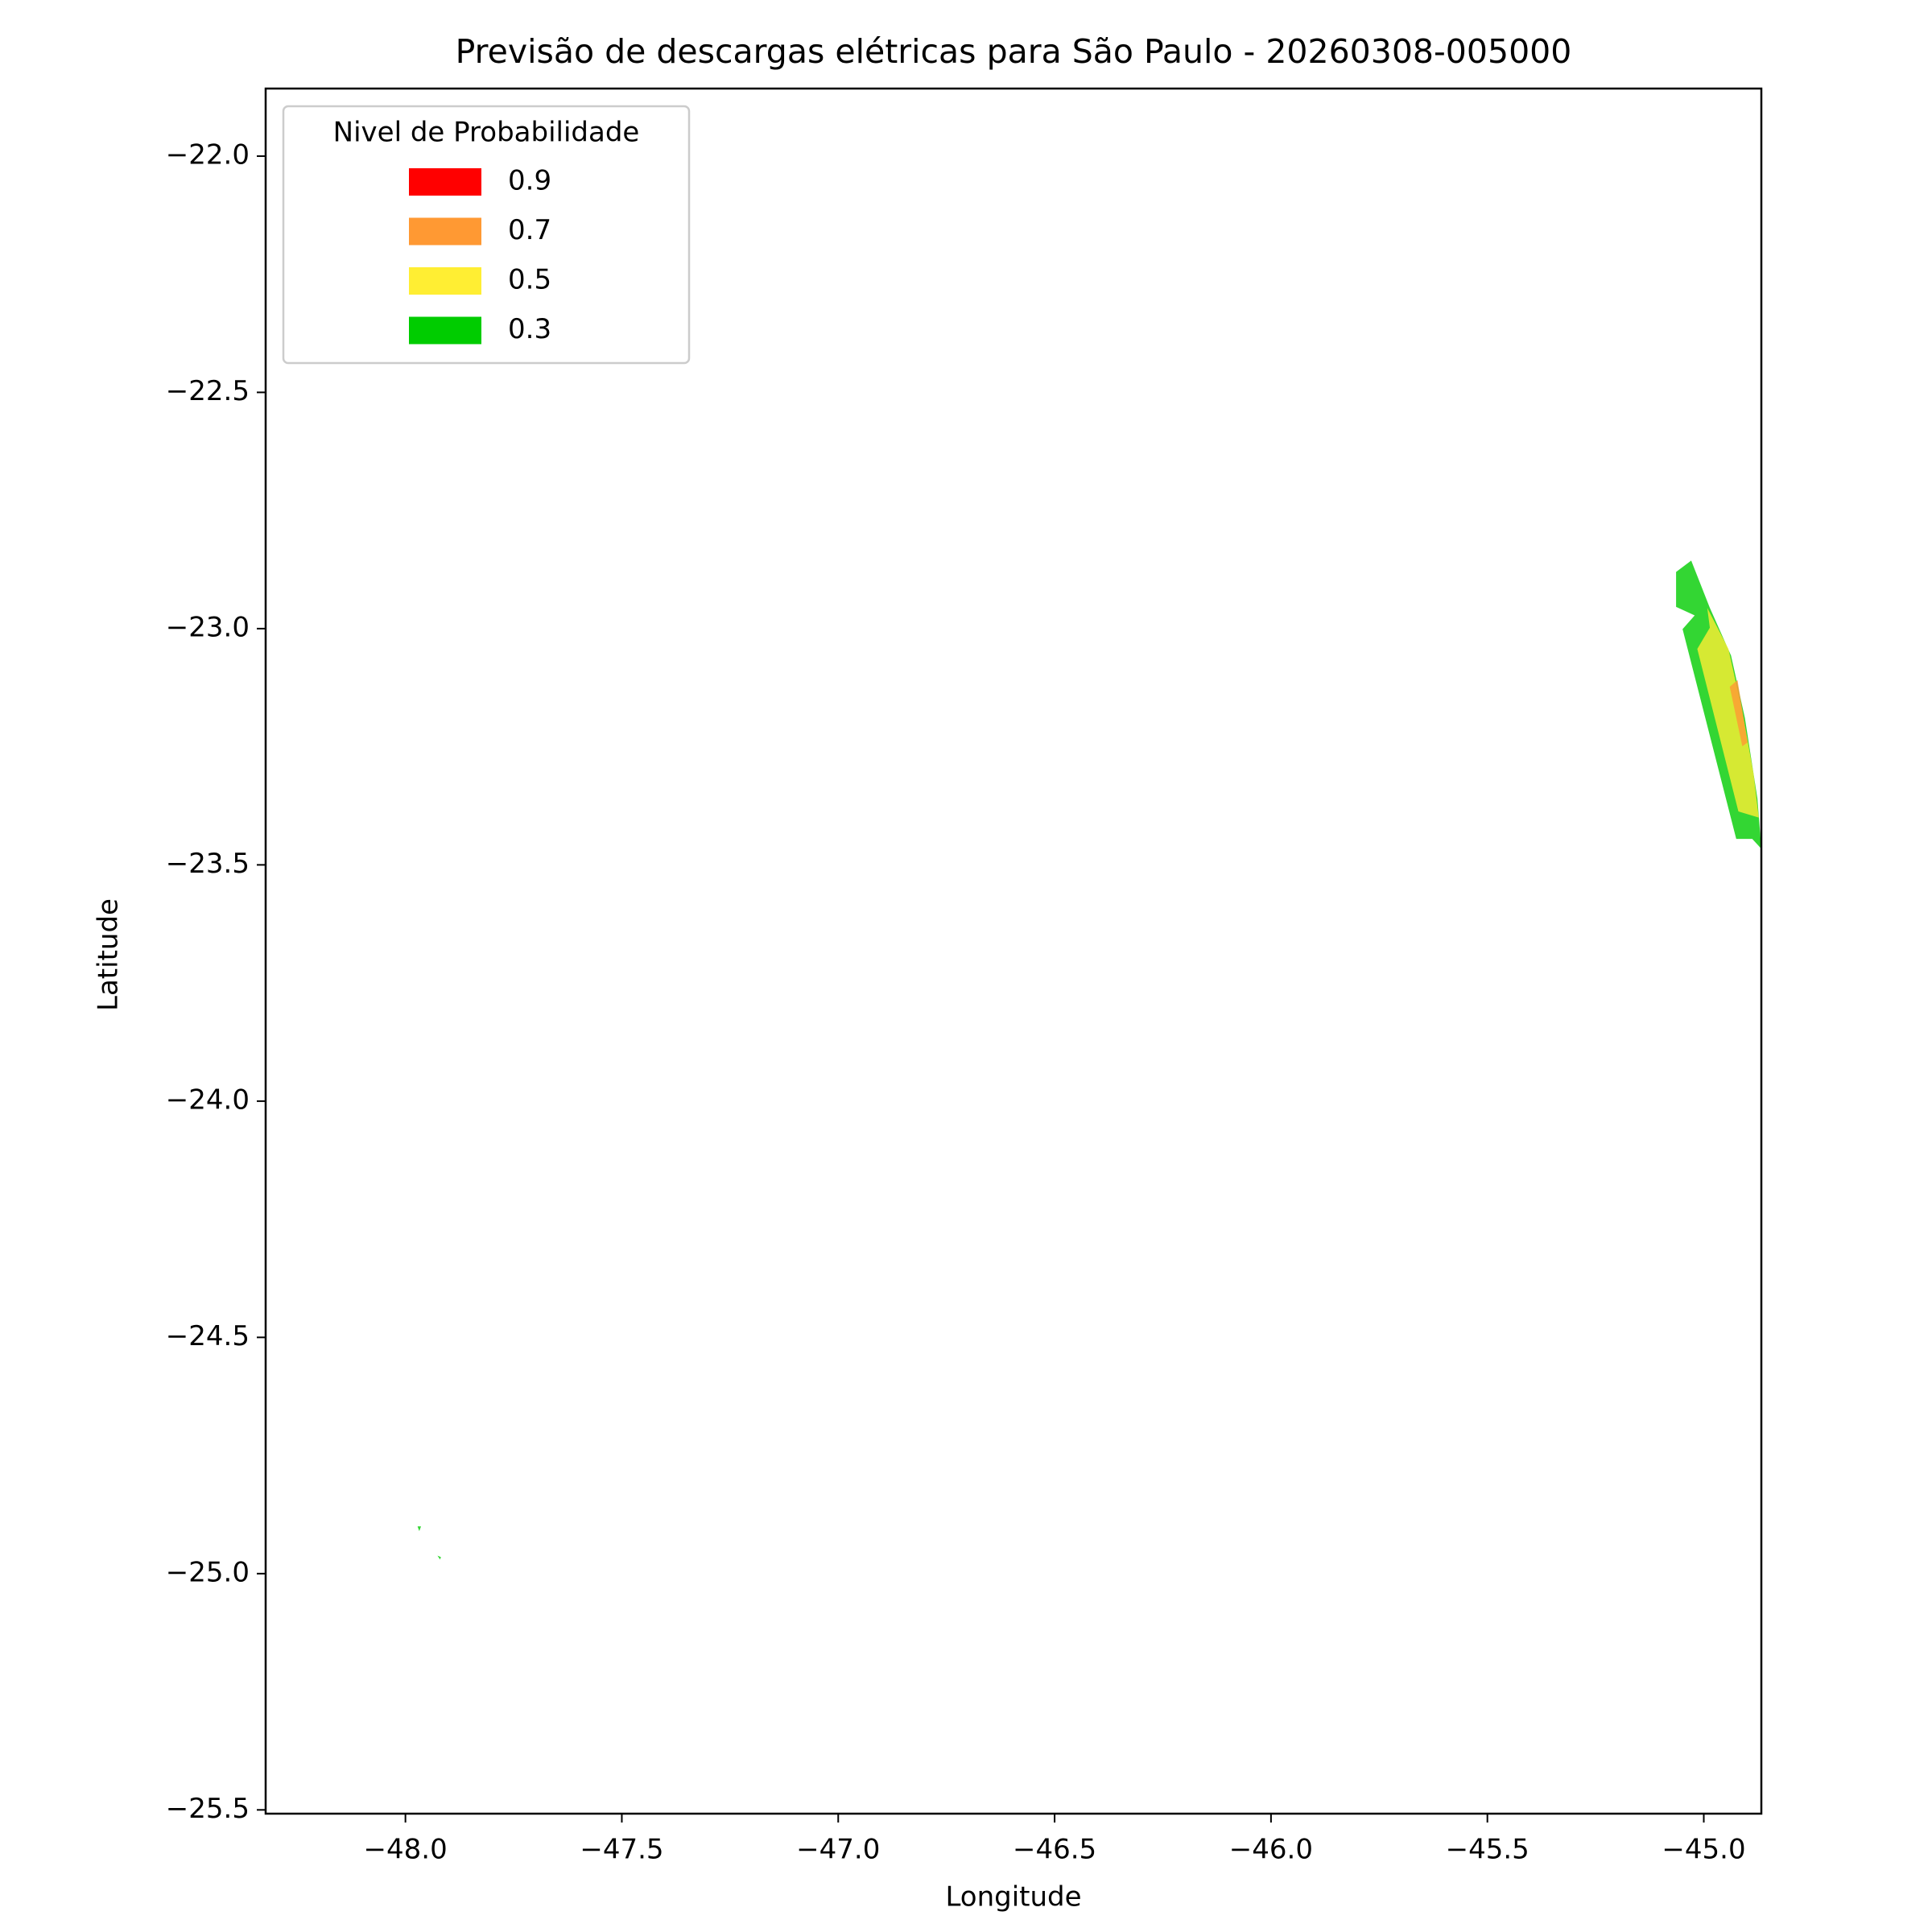  I want to click on x-tick-label: −46.0, so click(1271, 1850).